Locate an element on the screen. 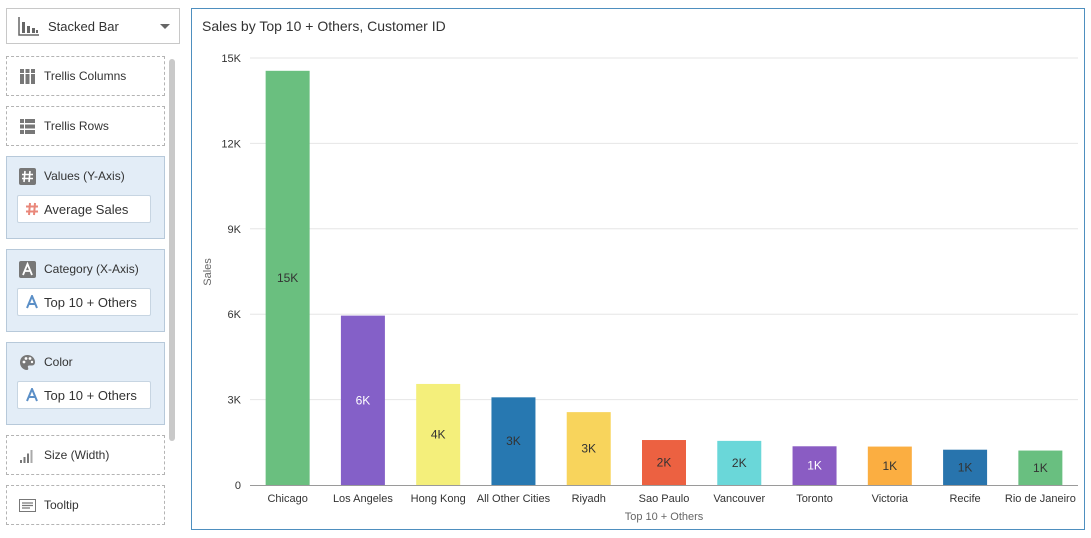 This screenshot has width=1091, height=538. x-tick-label: Toronto is located at coordinates (814, 499).